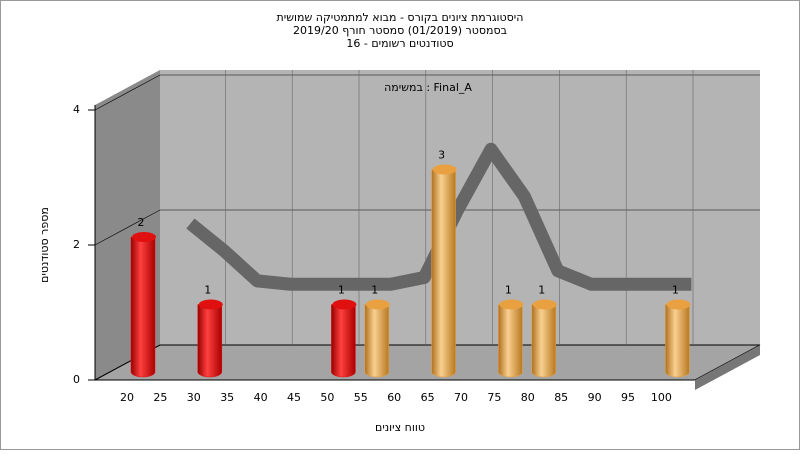  I want to click on data-label: 3, so click(441, 155).